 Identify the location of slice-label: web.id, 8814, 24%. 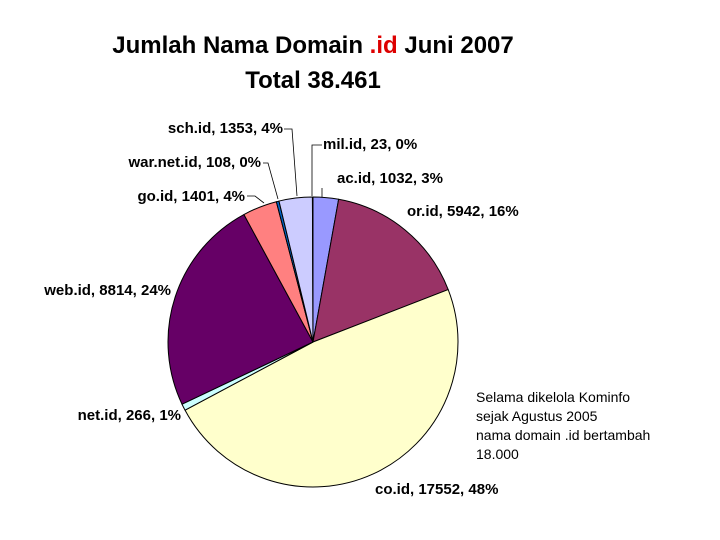
(107, 290).